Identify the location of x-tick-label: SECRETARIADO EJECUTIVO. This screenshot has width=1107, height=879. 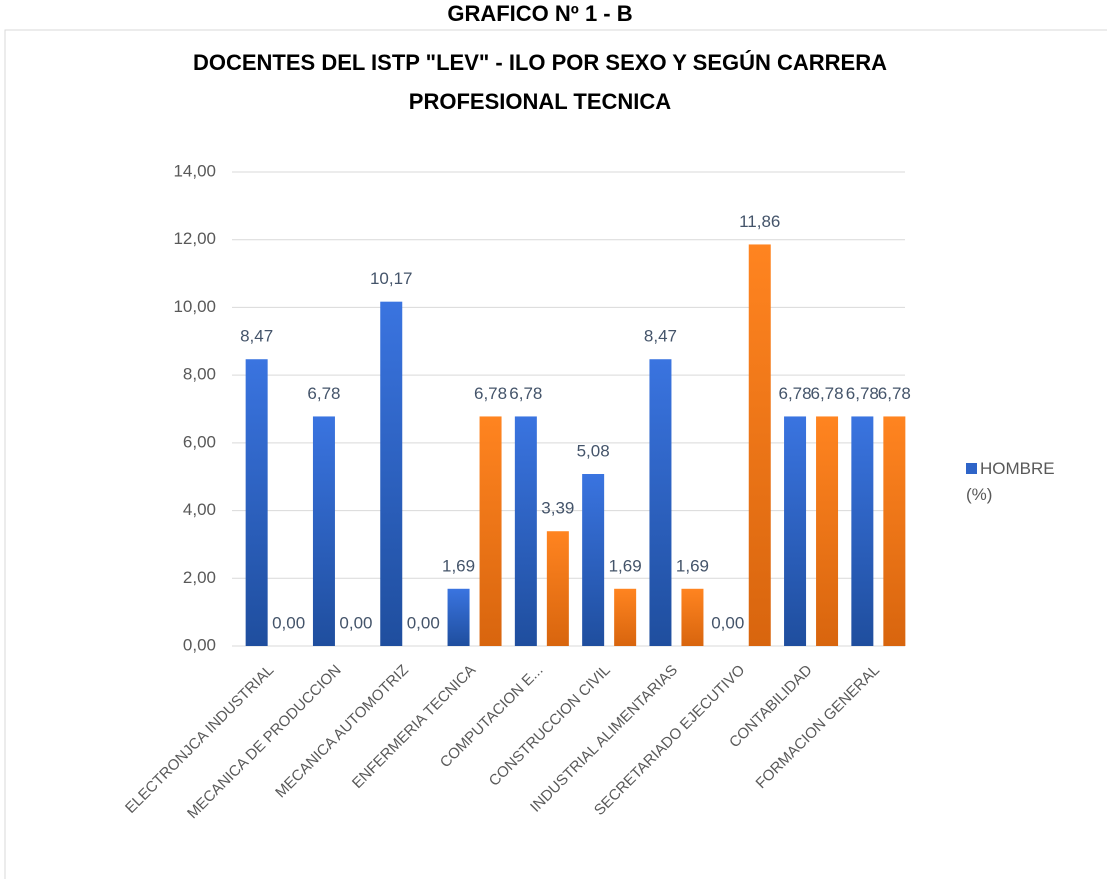
(669, 740).